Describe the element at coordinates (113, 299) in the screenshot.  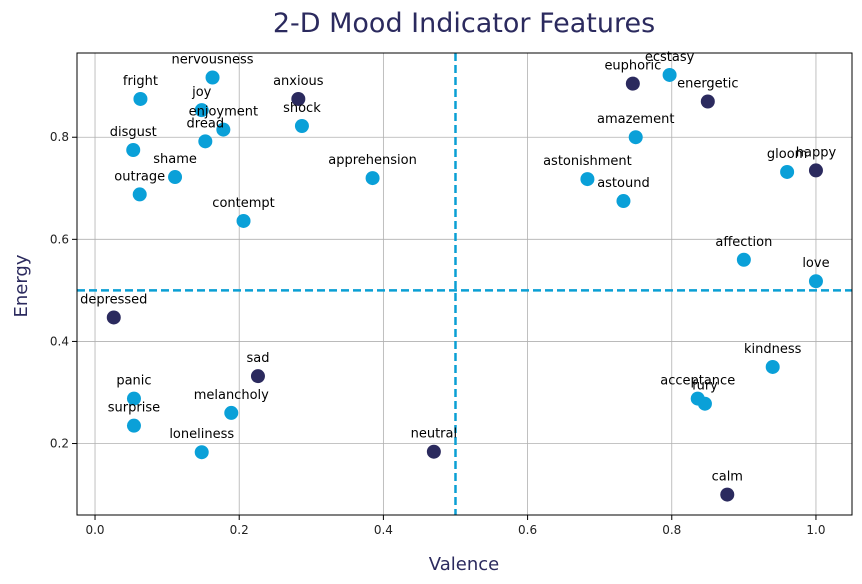
I see `data-point-label: depressed` at that location.